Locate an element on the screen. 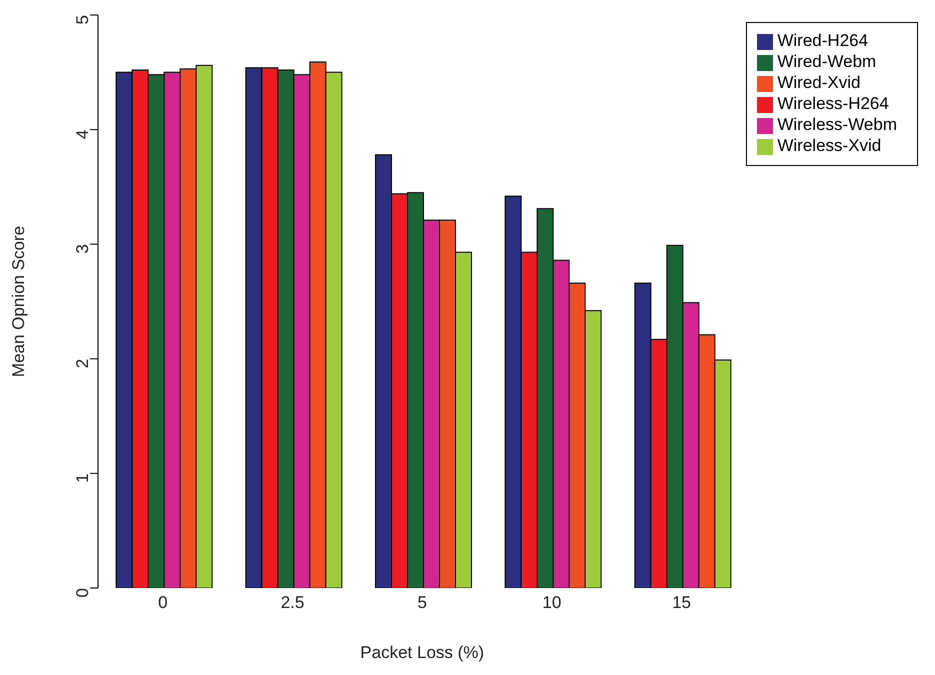  x-tick-label: 5 is located at coordinates (422, 602).